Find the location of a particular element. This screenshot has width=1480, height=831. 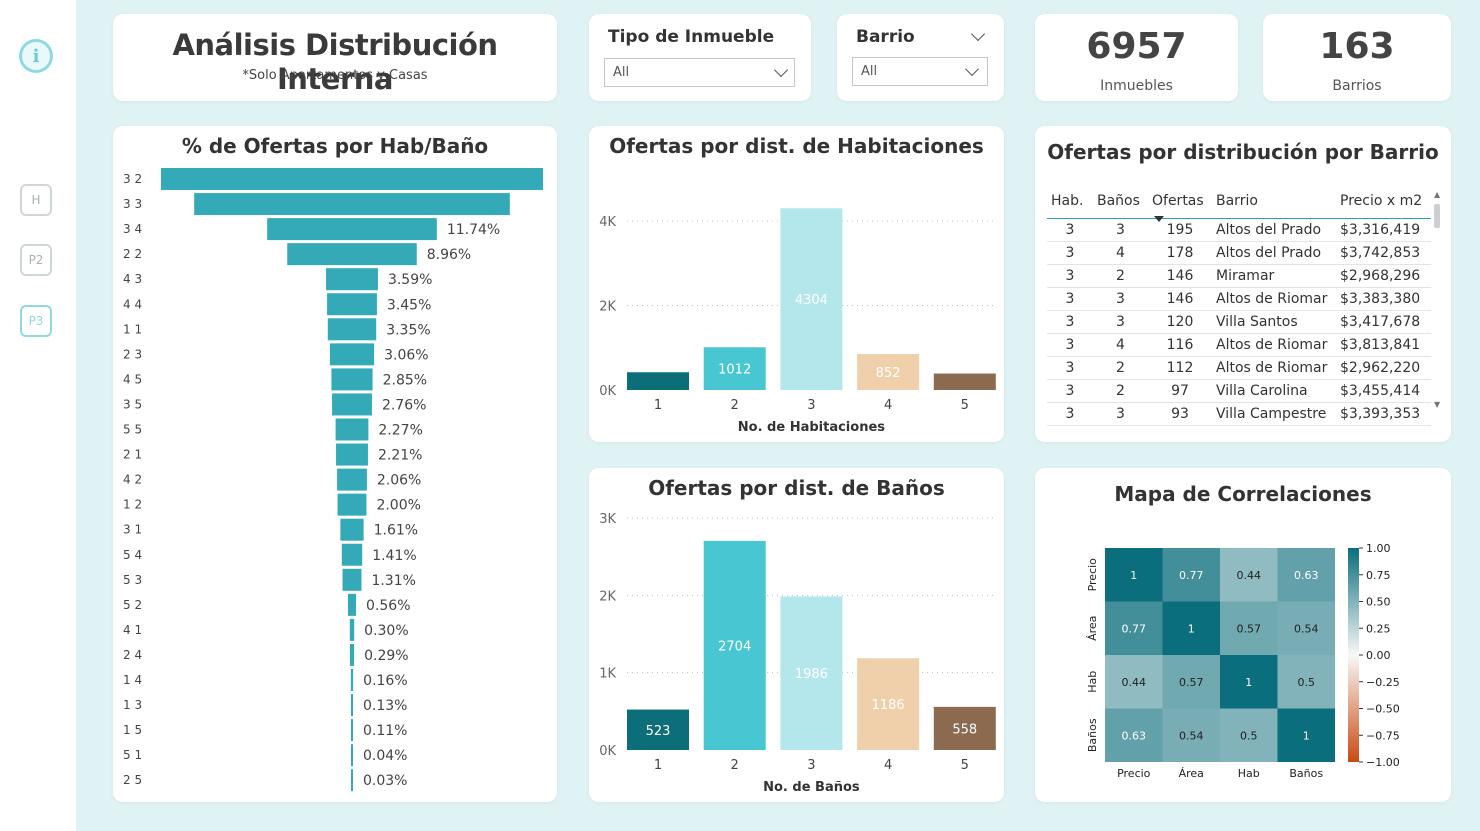

y-tick-label: 4K is located at coordinates (607, 222).